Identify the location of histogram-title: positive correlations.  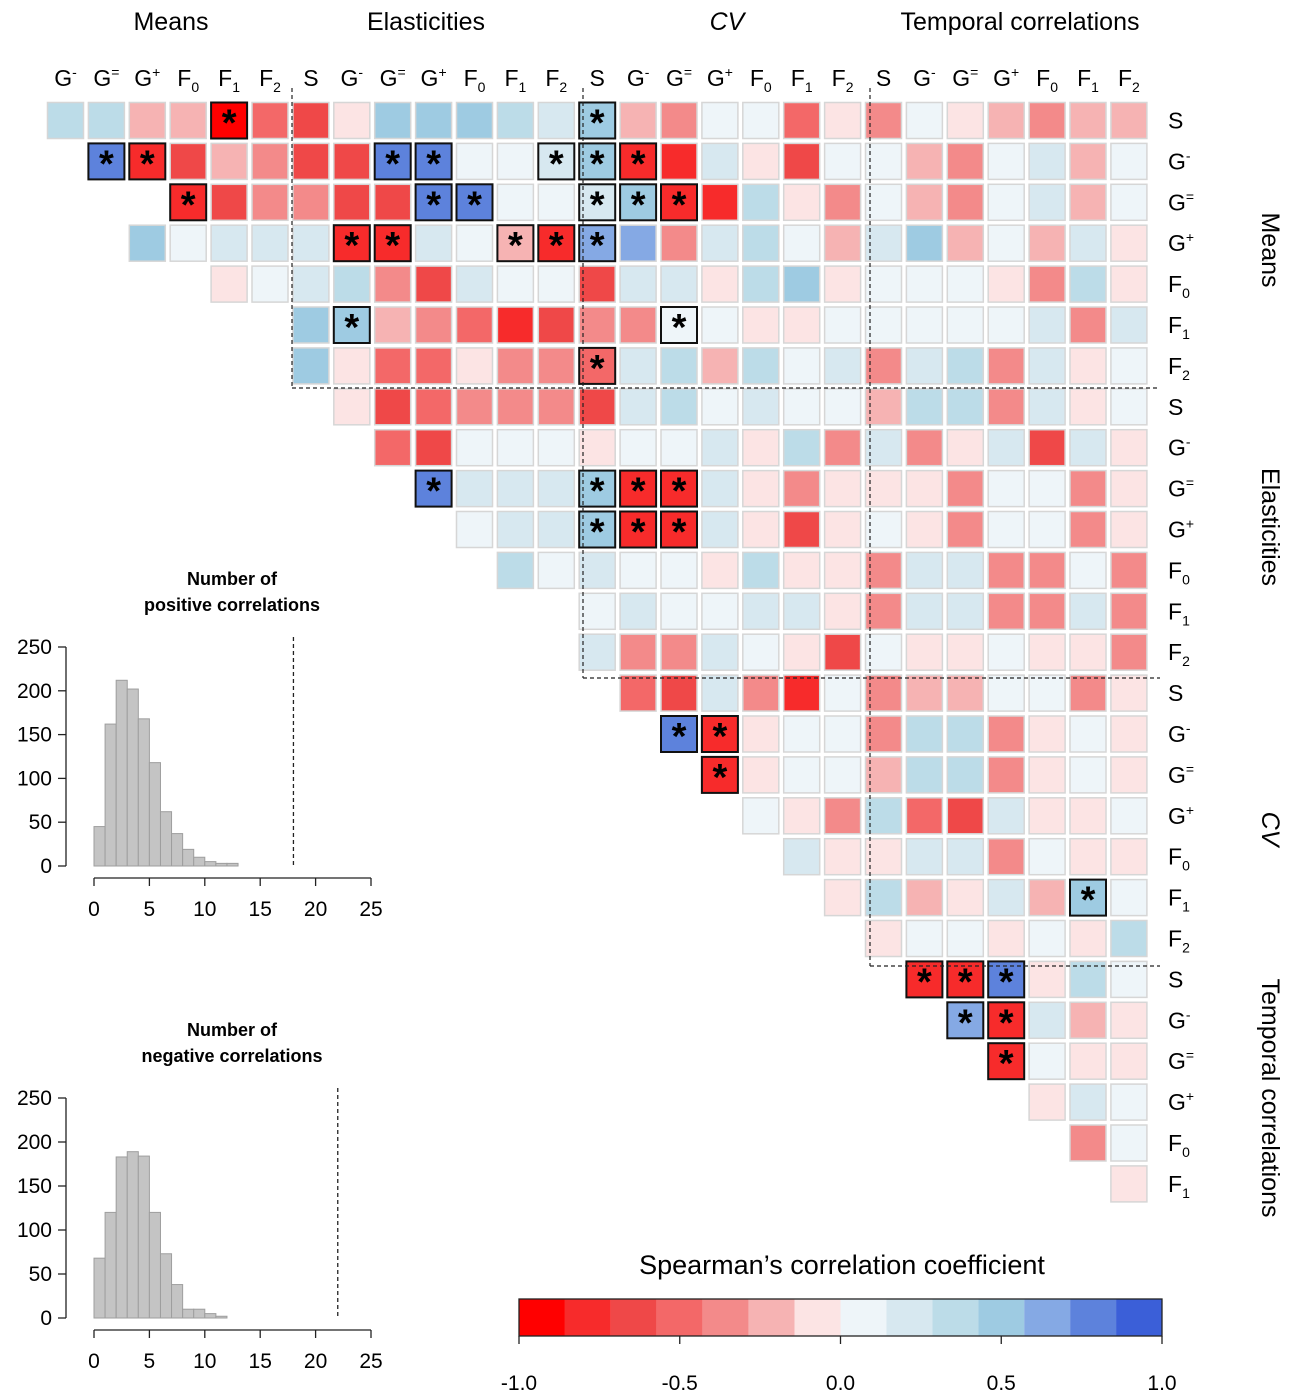
(232, 605).